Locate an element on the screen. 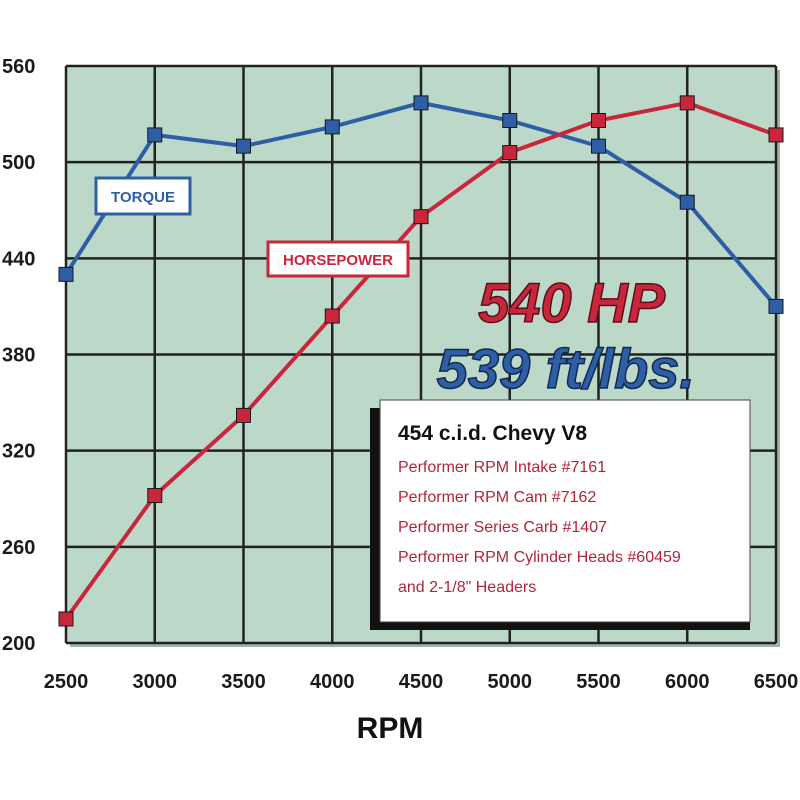 Image resolution: width=800 pixels, height=800 pixels. torque-legend-tag: TORQUE is located at coordinates (143, 196).